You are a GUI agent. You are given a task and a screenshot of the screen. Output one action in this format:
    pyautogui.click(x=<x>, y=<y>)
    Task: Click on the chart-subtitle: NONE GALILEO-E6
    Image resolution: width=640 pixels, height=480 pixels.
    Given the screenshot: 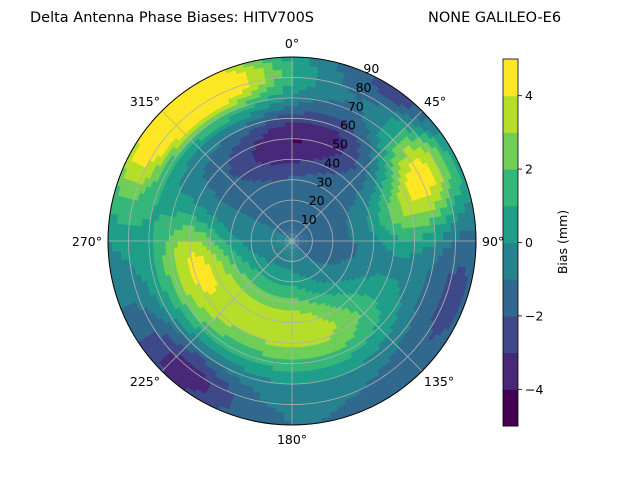 What is the action you would take?
    pyautogui.click(x=494, y=18)
    